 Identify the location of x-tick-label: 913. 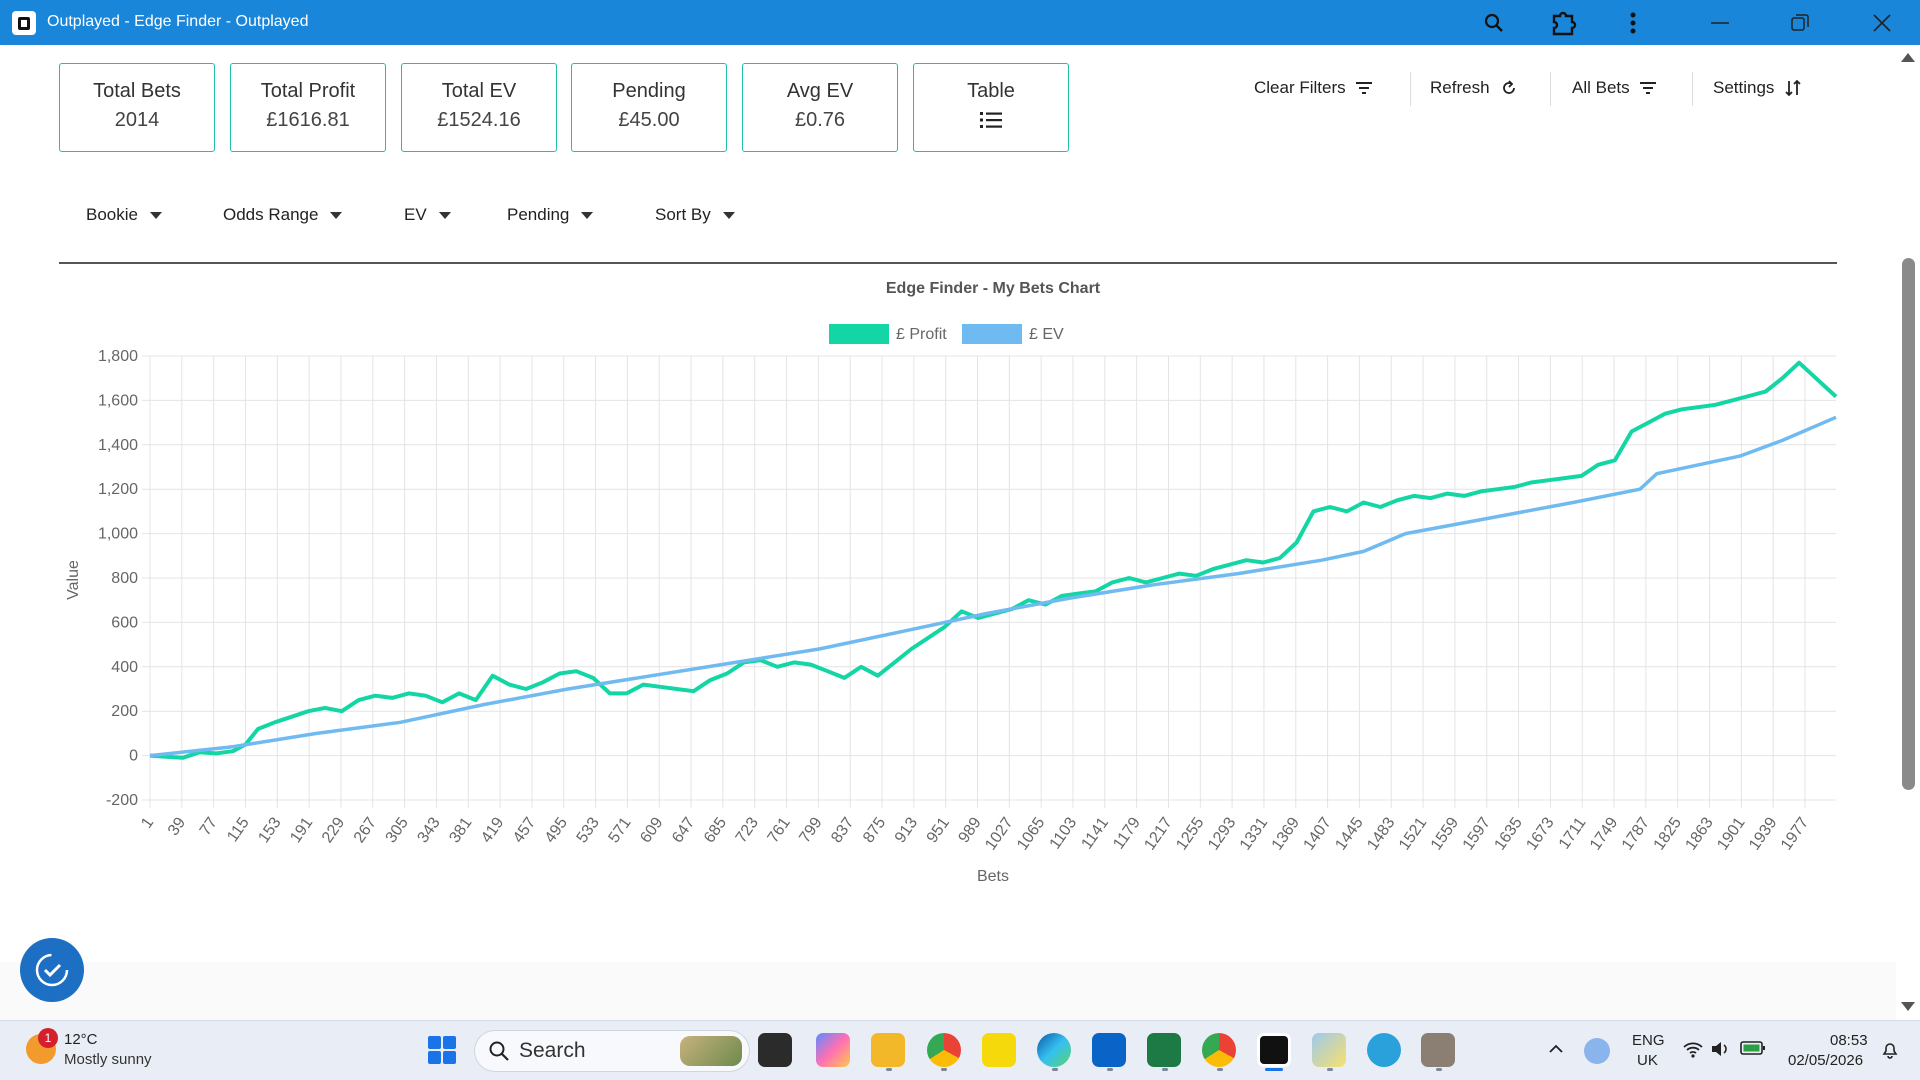
(906, 830).